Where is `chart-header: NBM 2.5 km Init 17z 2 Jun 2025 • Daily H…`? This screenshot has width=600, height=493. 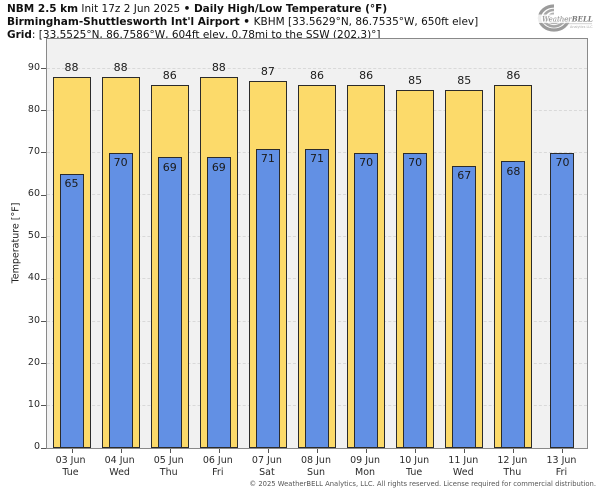
chart-header: NBM 2.5 km Init 17z 2 Jun 2025 • Daily H… is located at coordinates (242, 22).